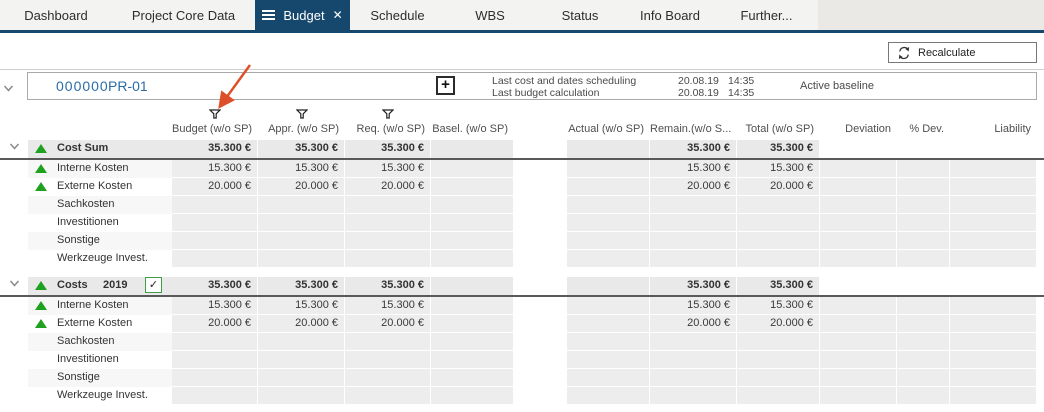 Image resolution: width=1044 pixels, height=412 pixels. Describe the element at coordinates (397, 15) in the screenshot. I see `tab-schedule: Schedule` at that location.